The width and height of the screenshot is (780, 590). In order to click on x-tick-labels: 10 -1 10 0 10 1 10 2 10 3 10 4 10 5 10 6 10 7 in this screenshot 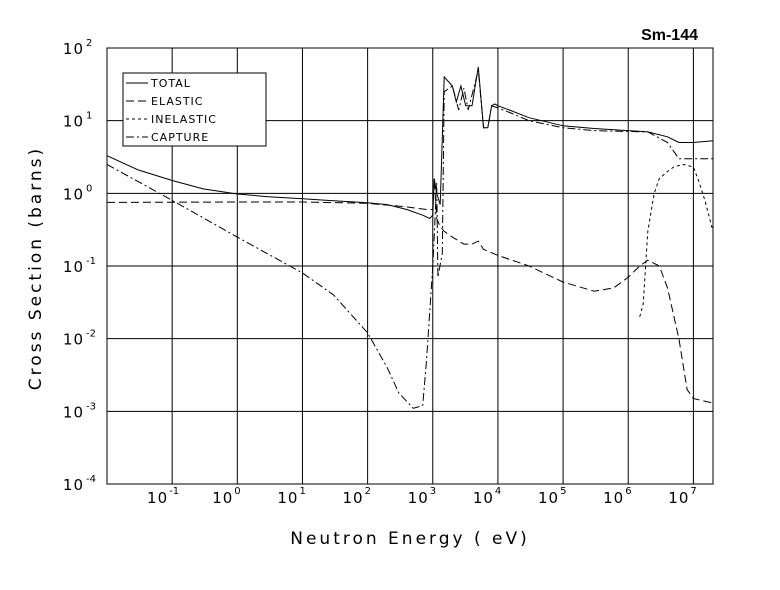, I will do `click(422, 496)`.